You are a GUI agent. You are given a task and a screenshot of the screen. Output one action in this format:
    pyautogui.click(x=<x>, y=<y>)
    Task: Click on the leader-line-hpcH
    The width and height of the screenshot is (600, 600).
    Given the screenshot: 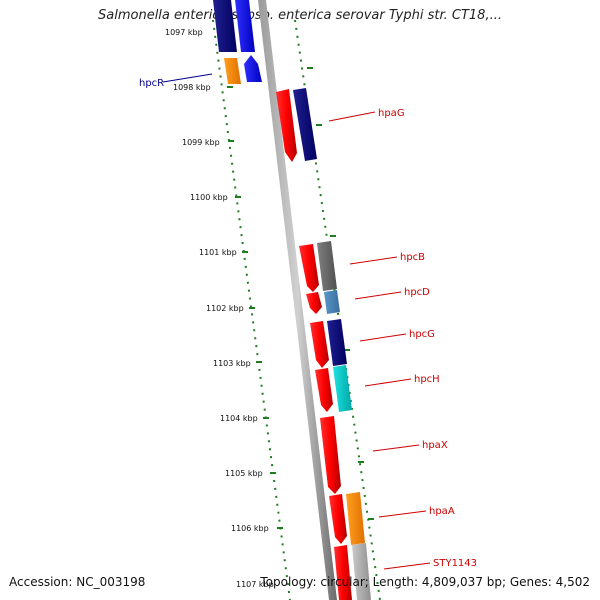 What is the action you would take?
    pyautogui.click(x=388, y=382)
    